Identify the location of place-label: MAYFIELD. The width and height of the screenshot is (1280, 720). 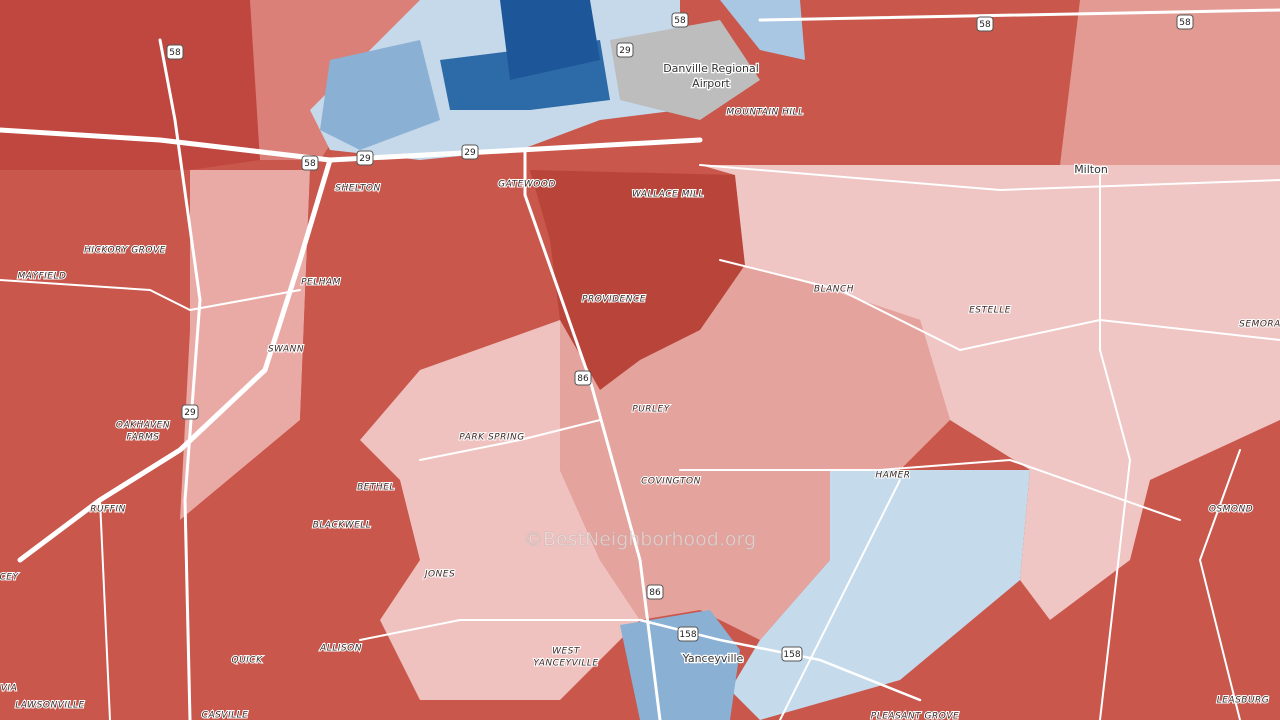
(42, 277).